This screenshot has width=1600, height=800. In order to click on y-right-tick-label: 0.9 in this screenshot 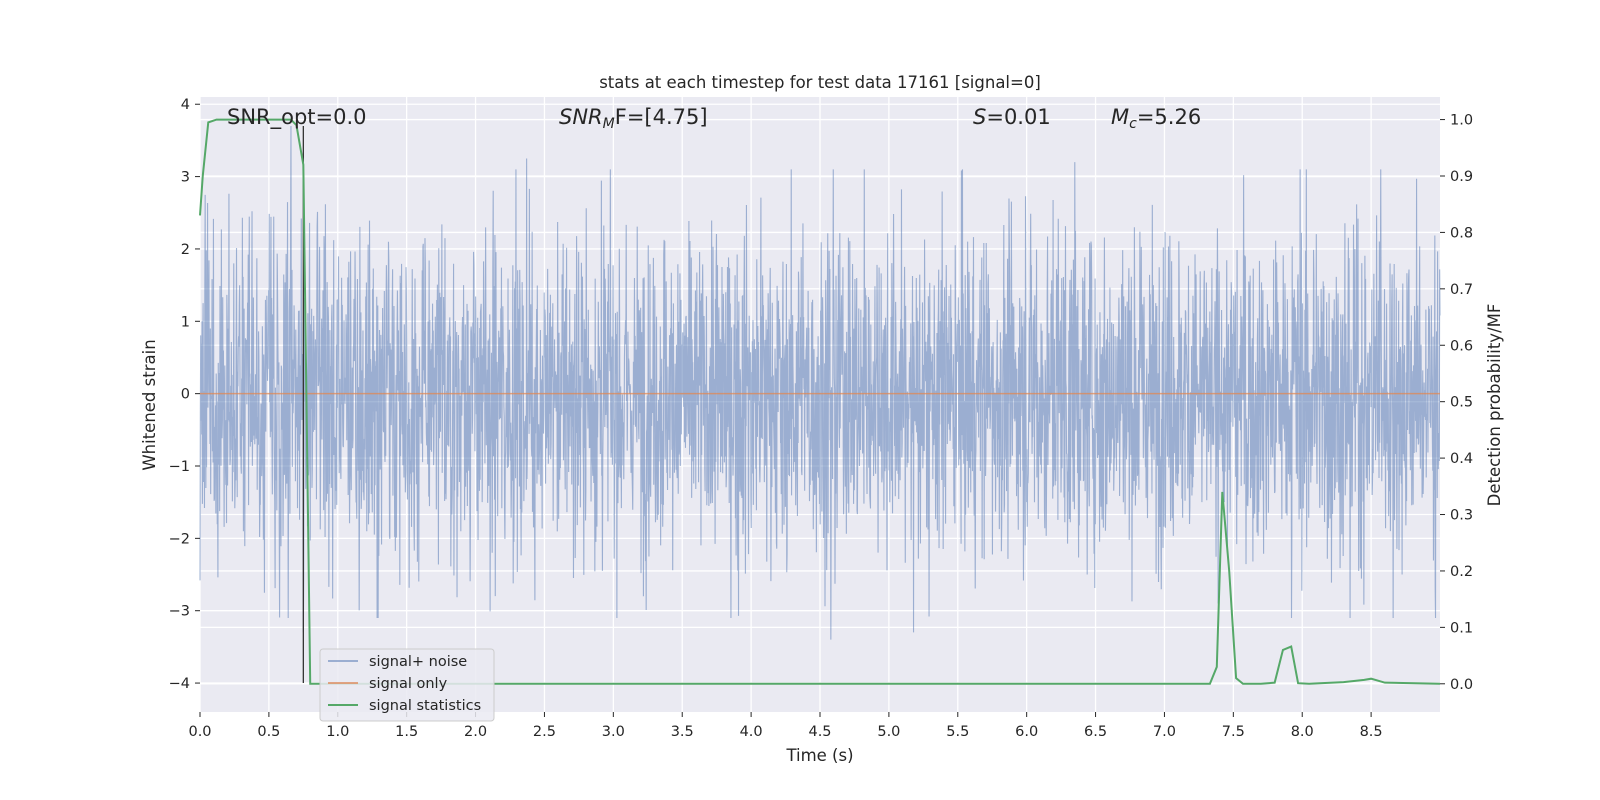, I will do `click(1461, 177)`.